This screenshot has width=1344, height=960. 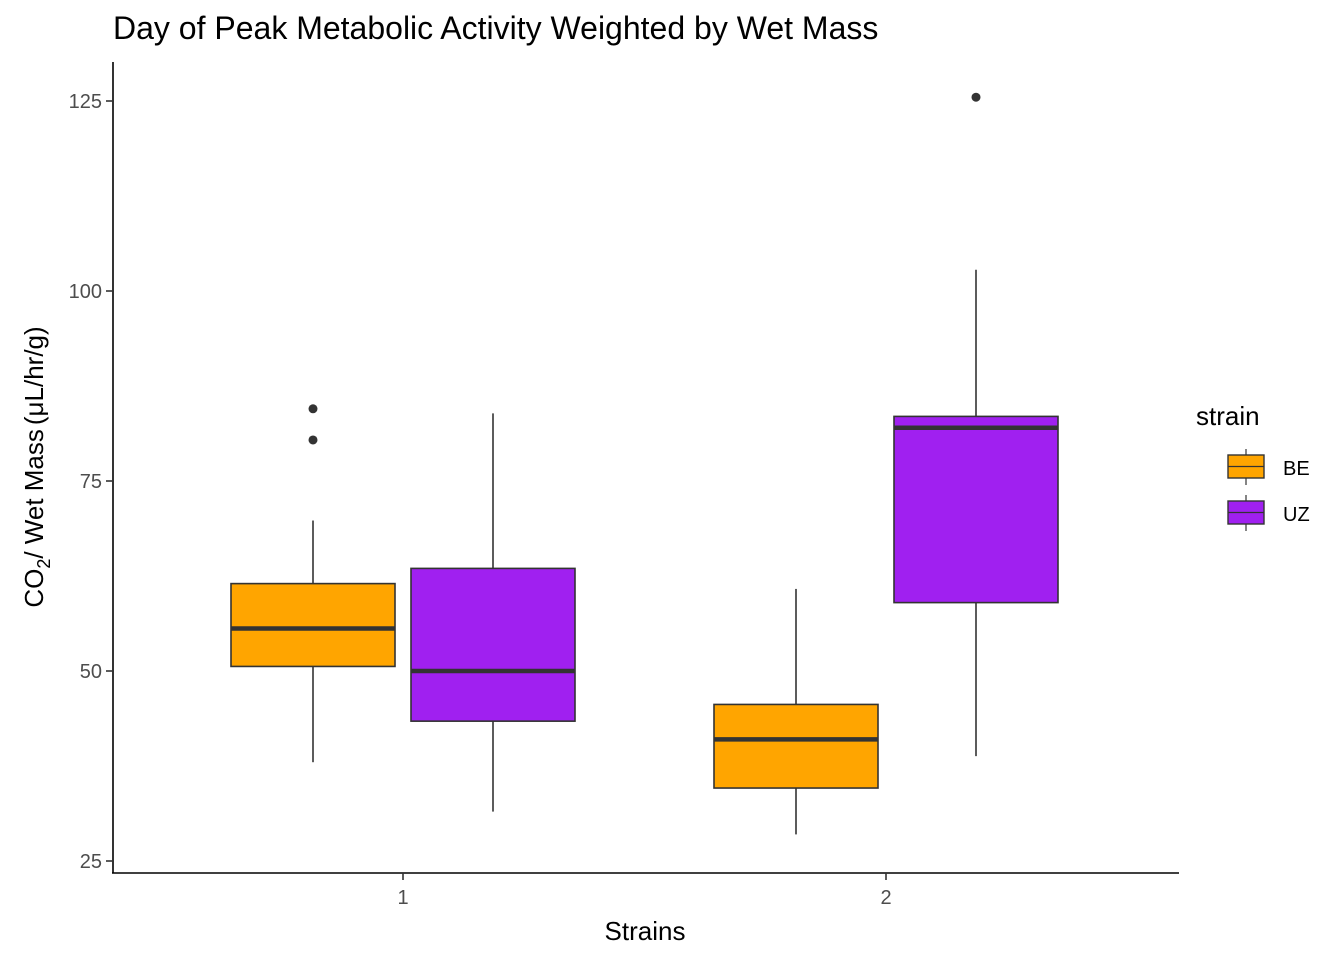 I want to click on y-tick-label: 75, so click(x=91, y=482).